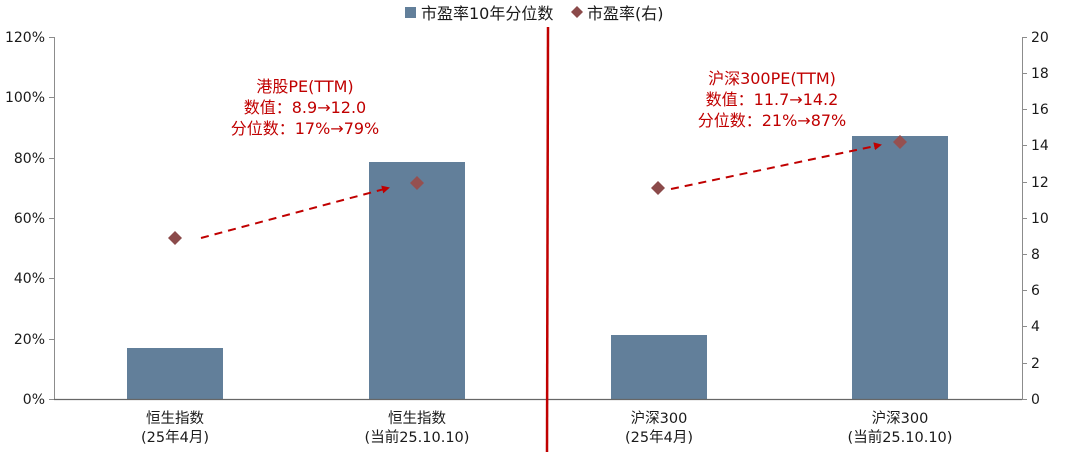  I want to click on left-y-tick-labels: 0% 20% 40% 60% 80% 100% 120%, so click(25, 219).